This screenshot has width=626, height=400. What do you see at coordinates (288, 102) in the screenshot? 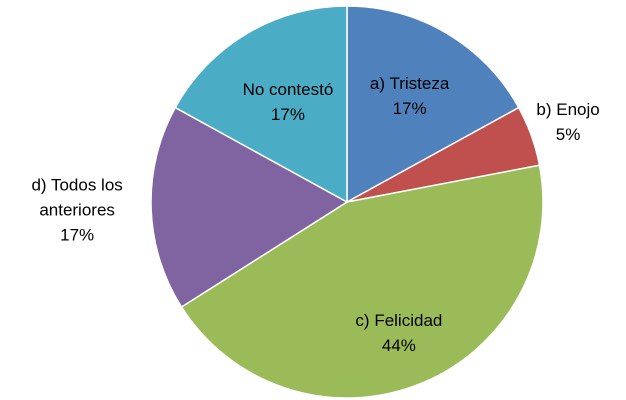
I see `slice-label: No contestó 17%` at bounding box center [288, 102].